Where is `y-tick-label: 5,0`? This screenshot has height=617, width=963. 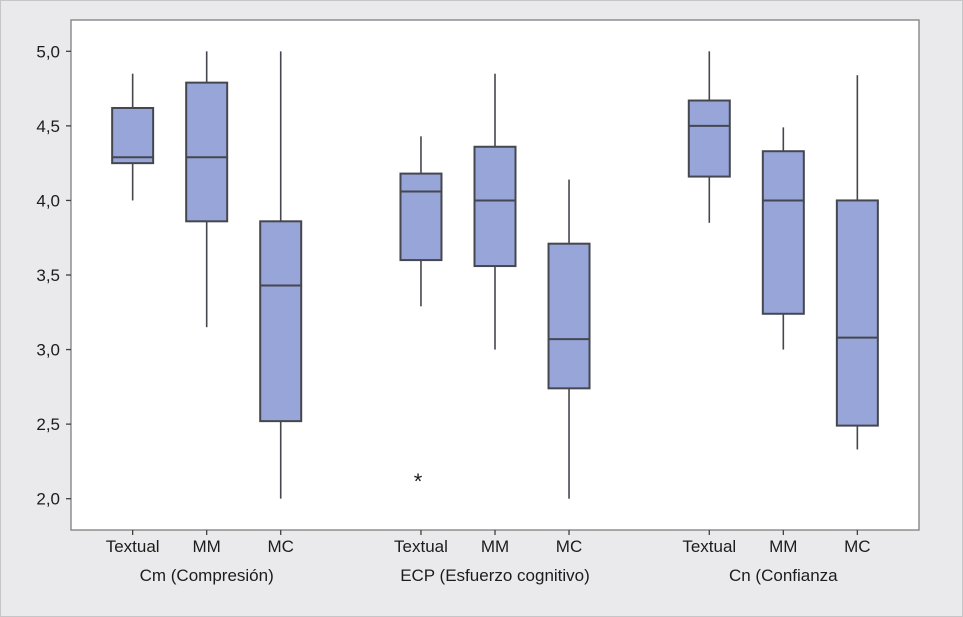 y-tick-label: 5,0 is located at coordinates (48, 51).